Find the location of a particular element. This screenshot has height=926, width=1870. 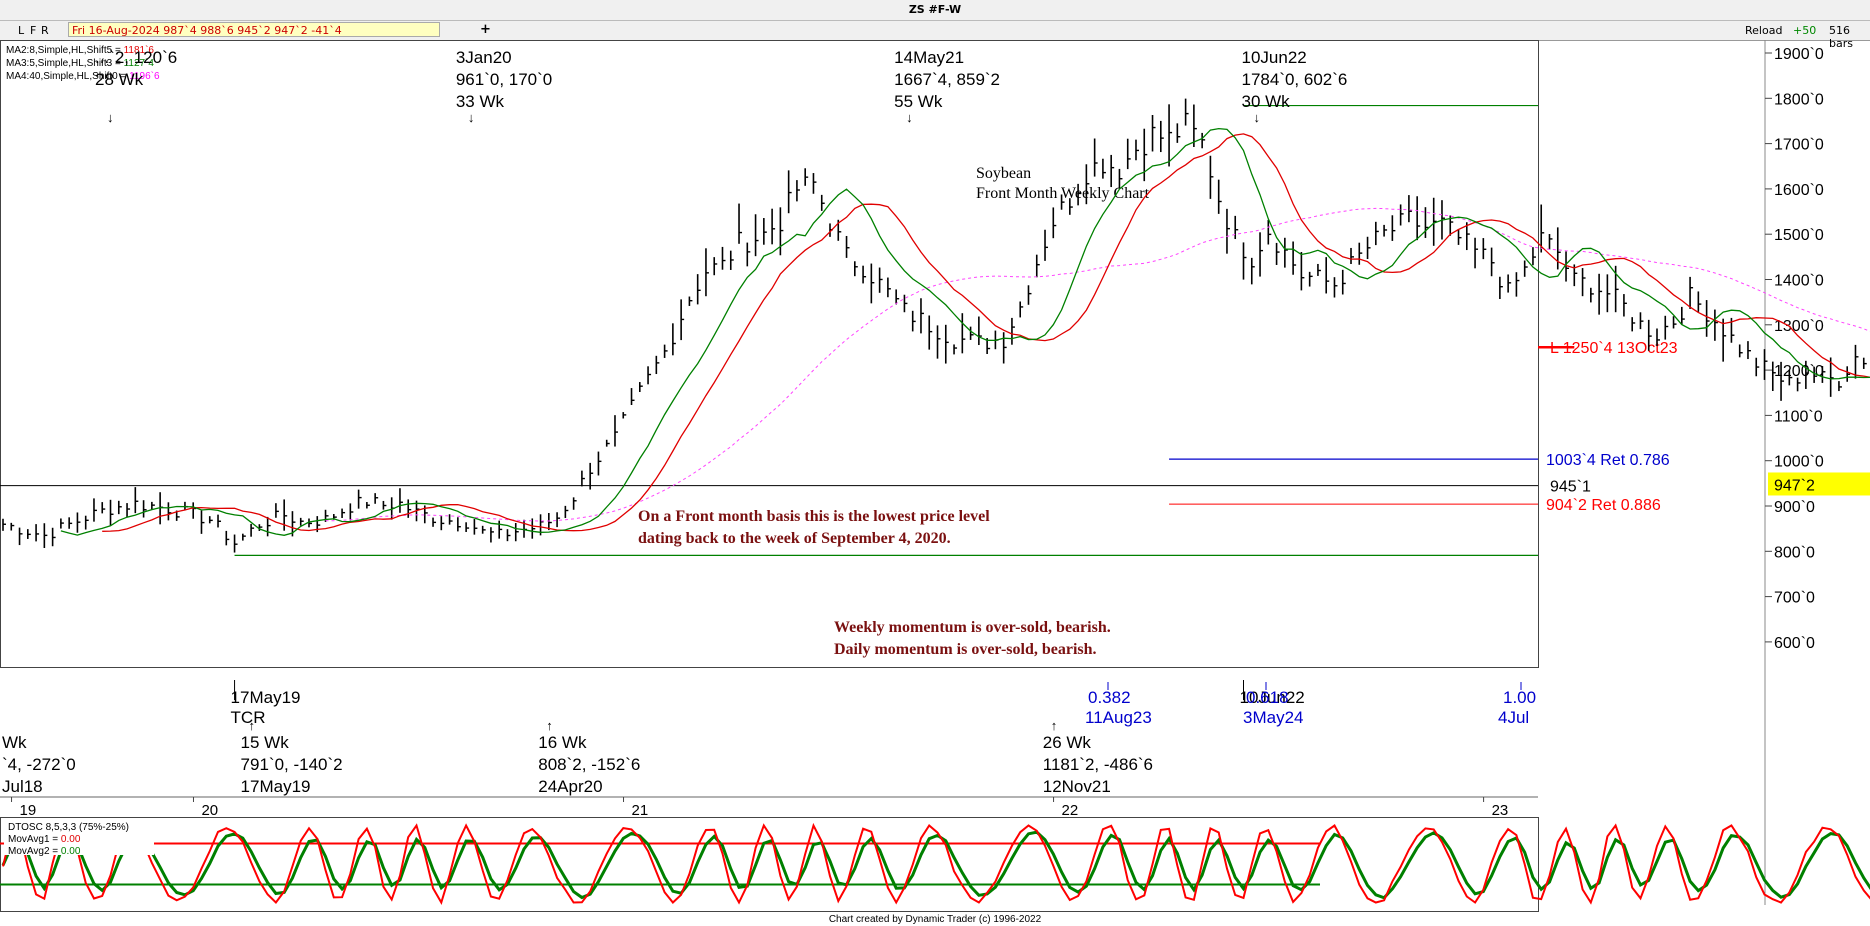

time-marker-label: 17May19 is located at coordinates (266, 697).